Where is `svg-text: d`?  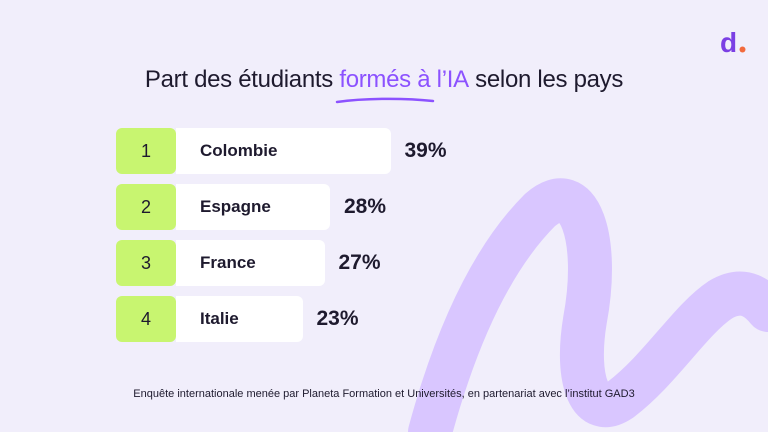
svg-text: d is located at coordinates (728, 43).